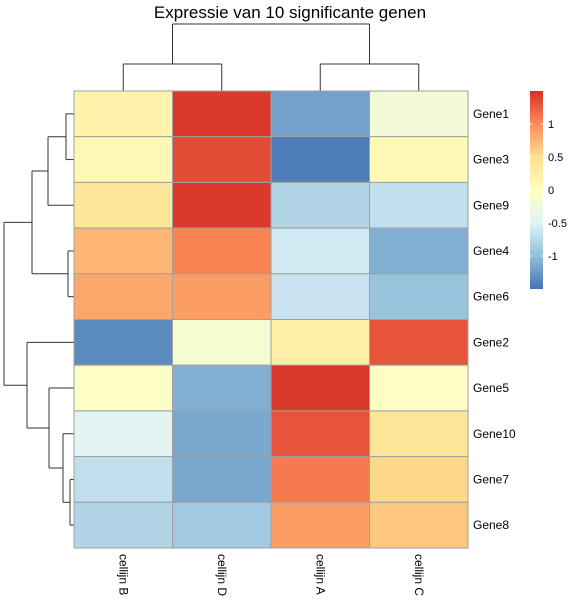  Describe the element at coordinates (553, 257) in the screenshot. I see `legend-tick-label: -1` at that location.